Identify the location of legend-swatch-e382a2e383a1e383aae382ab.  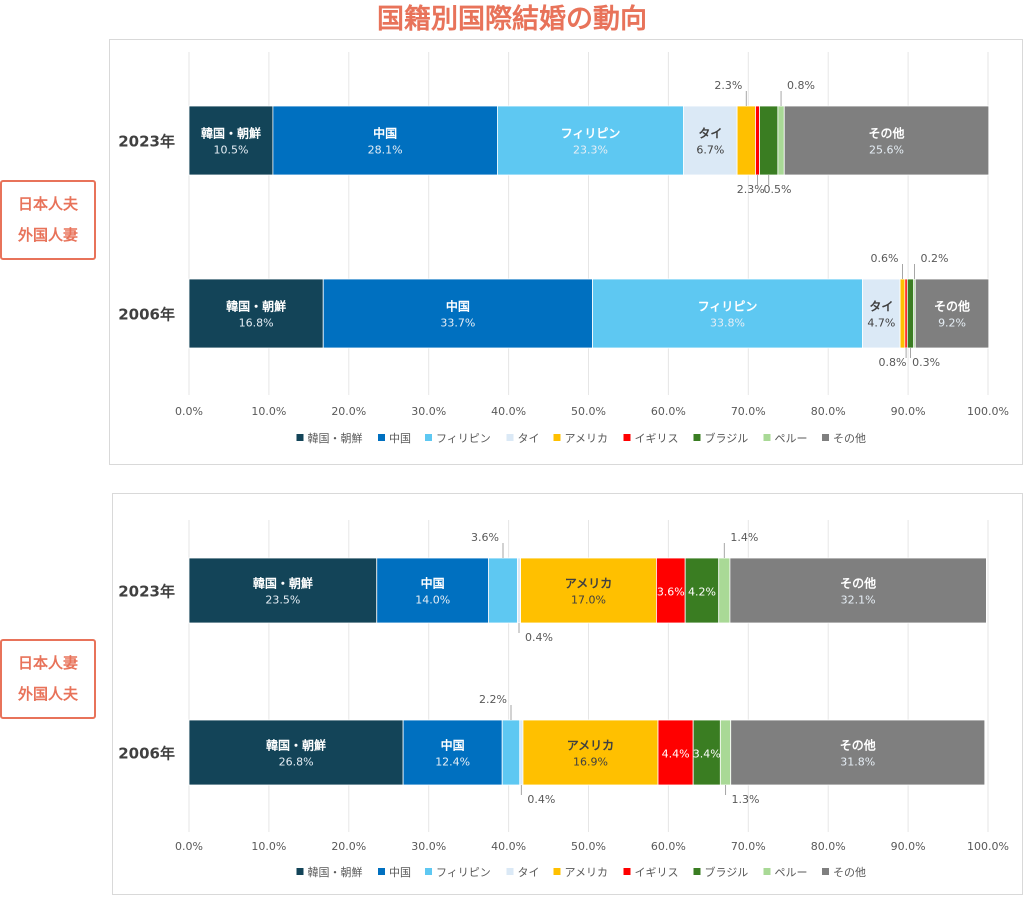
(557, 871).